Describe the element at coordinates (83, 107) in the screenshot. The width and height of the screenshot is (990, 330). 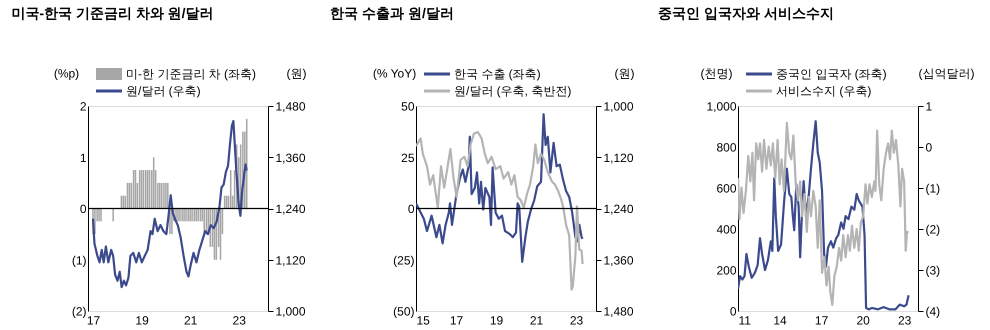
I see `y-tick-label: 2` at that location.